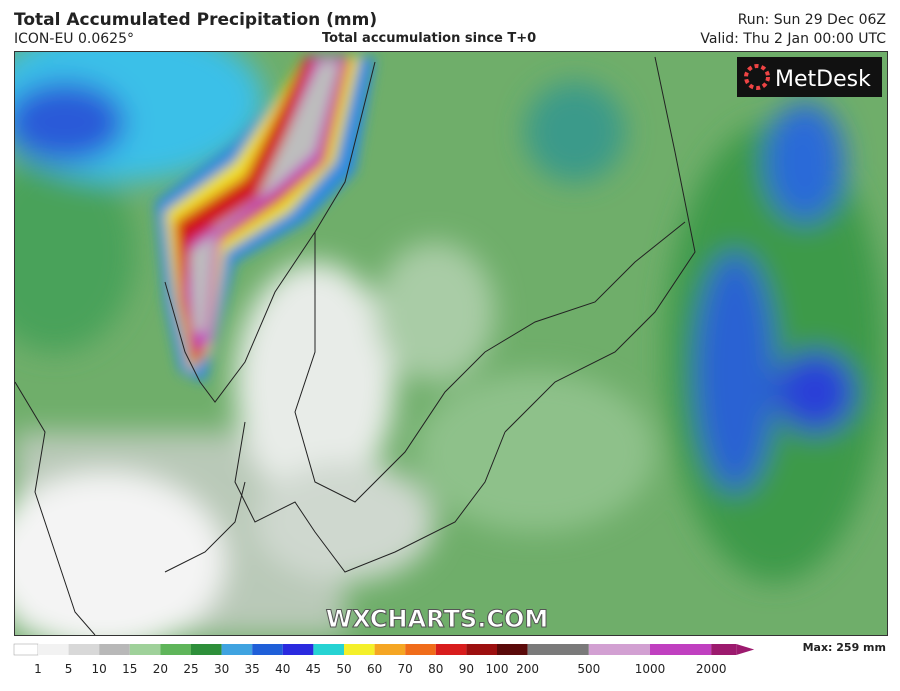 The width and height of the screenshot is (900, 691). I want to click on colorbar-tick-label: 15, so click(129, 669).